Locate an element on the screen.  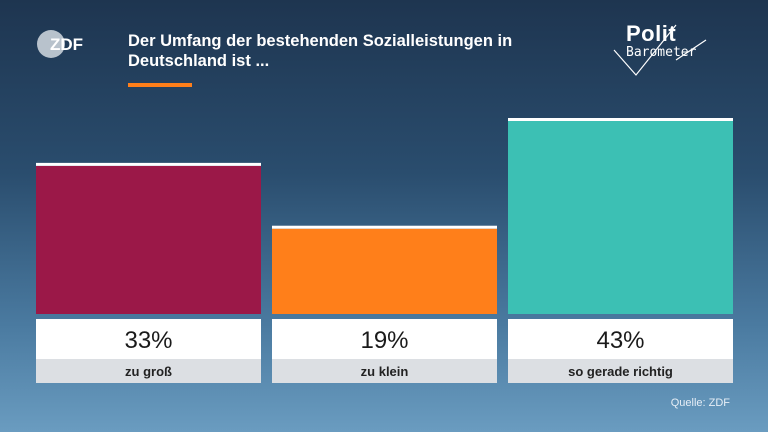
zdf-logo-text: ZDF is located at coordinates (66, 44).